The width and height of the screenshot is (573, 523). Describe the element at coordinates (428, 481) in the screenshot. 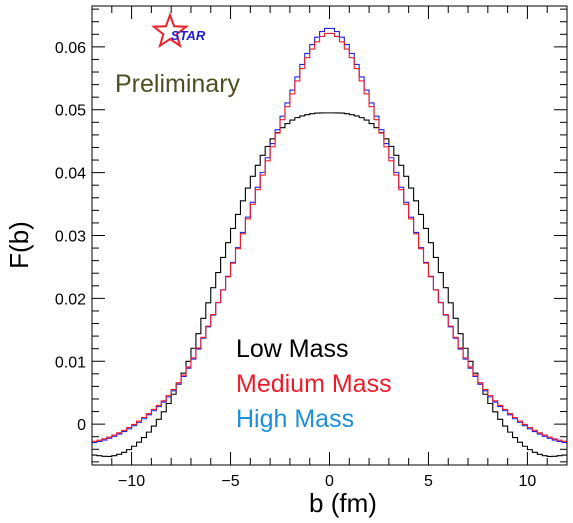

I see `x-tick-label: 5` at that location.